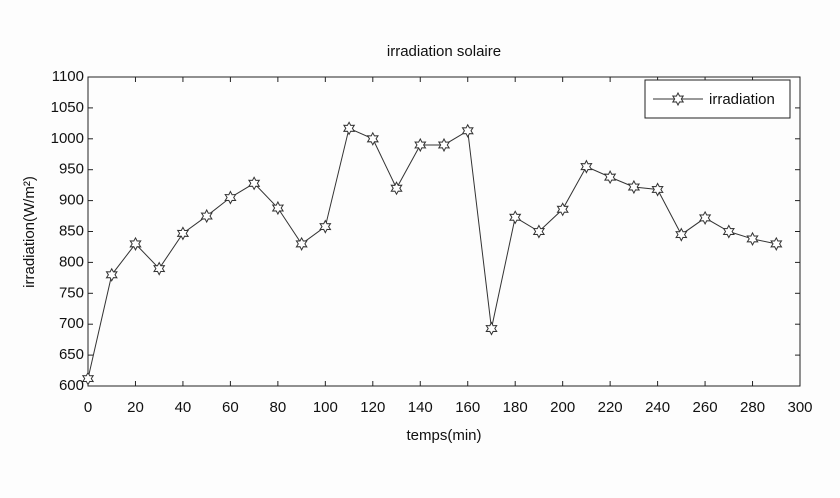  What do you see at coordinates (325, 407) in the screenshot?
I see `x-tick-label: 100` at bounding box center [325, 407].